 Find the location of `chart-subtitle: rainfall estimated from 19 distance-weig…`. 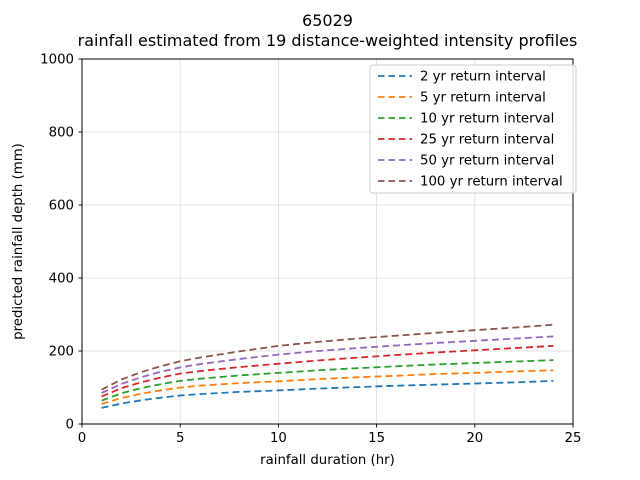

chart-subtitle: rainfall estimated from 19 distance-weig… is located at coordinates (328, 40).